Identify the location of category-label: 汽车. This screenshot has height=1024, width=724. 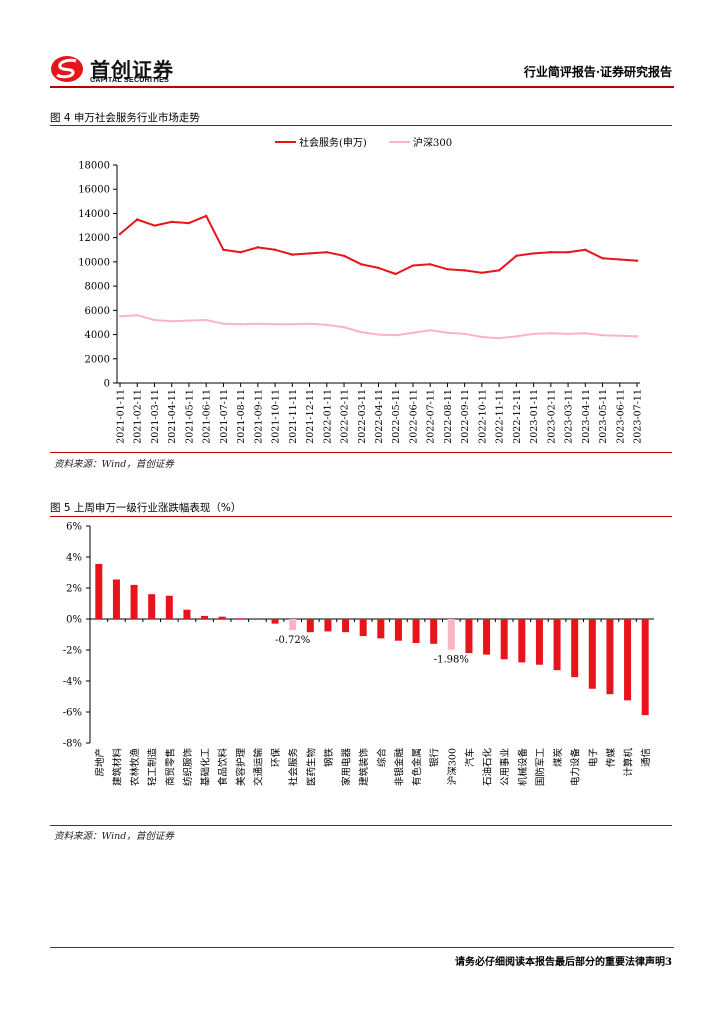
(470, 757).